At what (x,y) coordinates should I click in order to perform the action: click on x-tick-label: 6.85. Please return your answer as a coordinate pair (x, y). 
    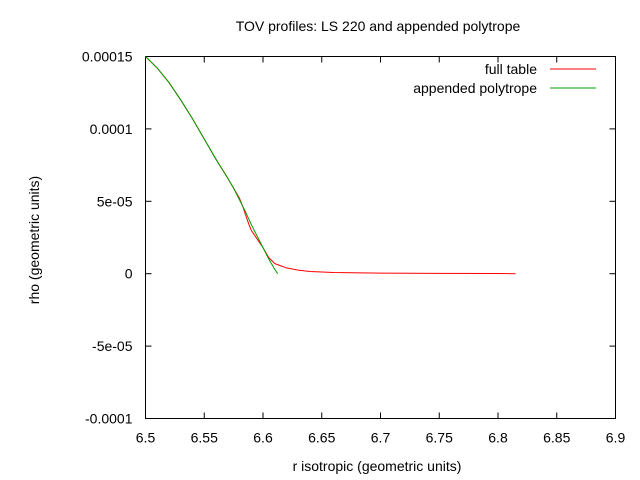
    Looking at the image, I should click on (556, 438).